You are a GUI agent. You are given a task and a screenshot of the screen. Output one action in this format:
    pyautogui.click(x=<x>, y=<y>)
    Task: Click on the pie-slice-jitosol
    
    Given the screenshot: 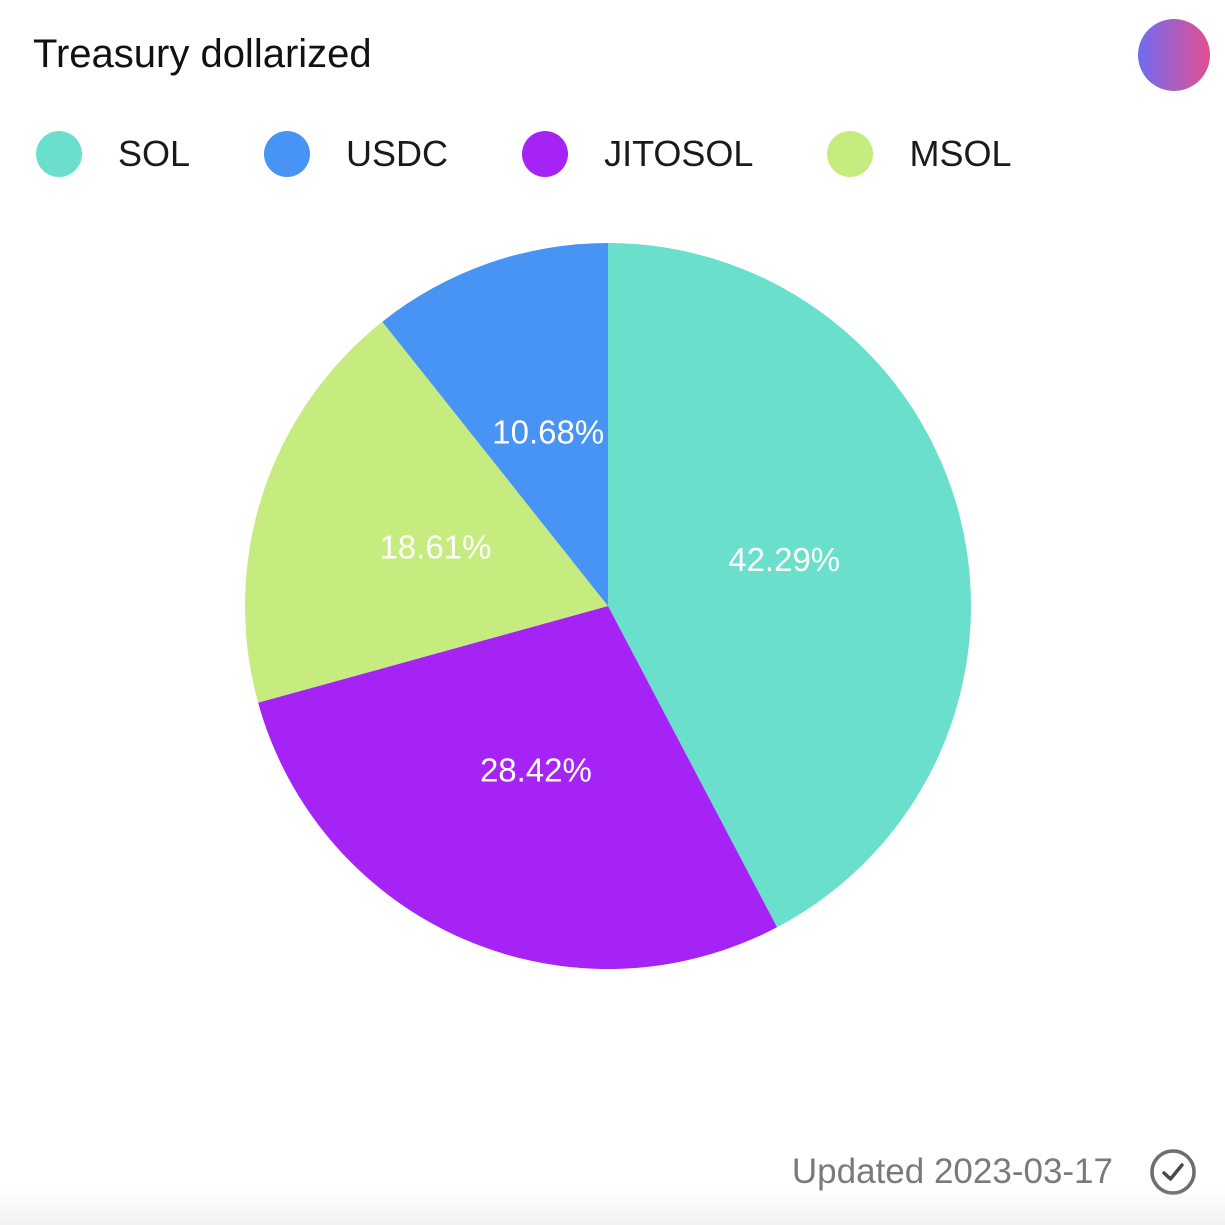 What is the action you would take?
    pyautogui.click(x=518, y=787)
    